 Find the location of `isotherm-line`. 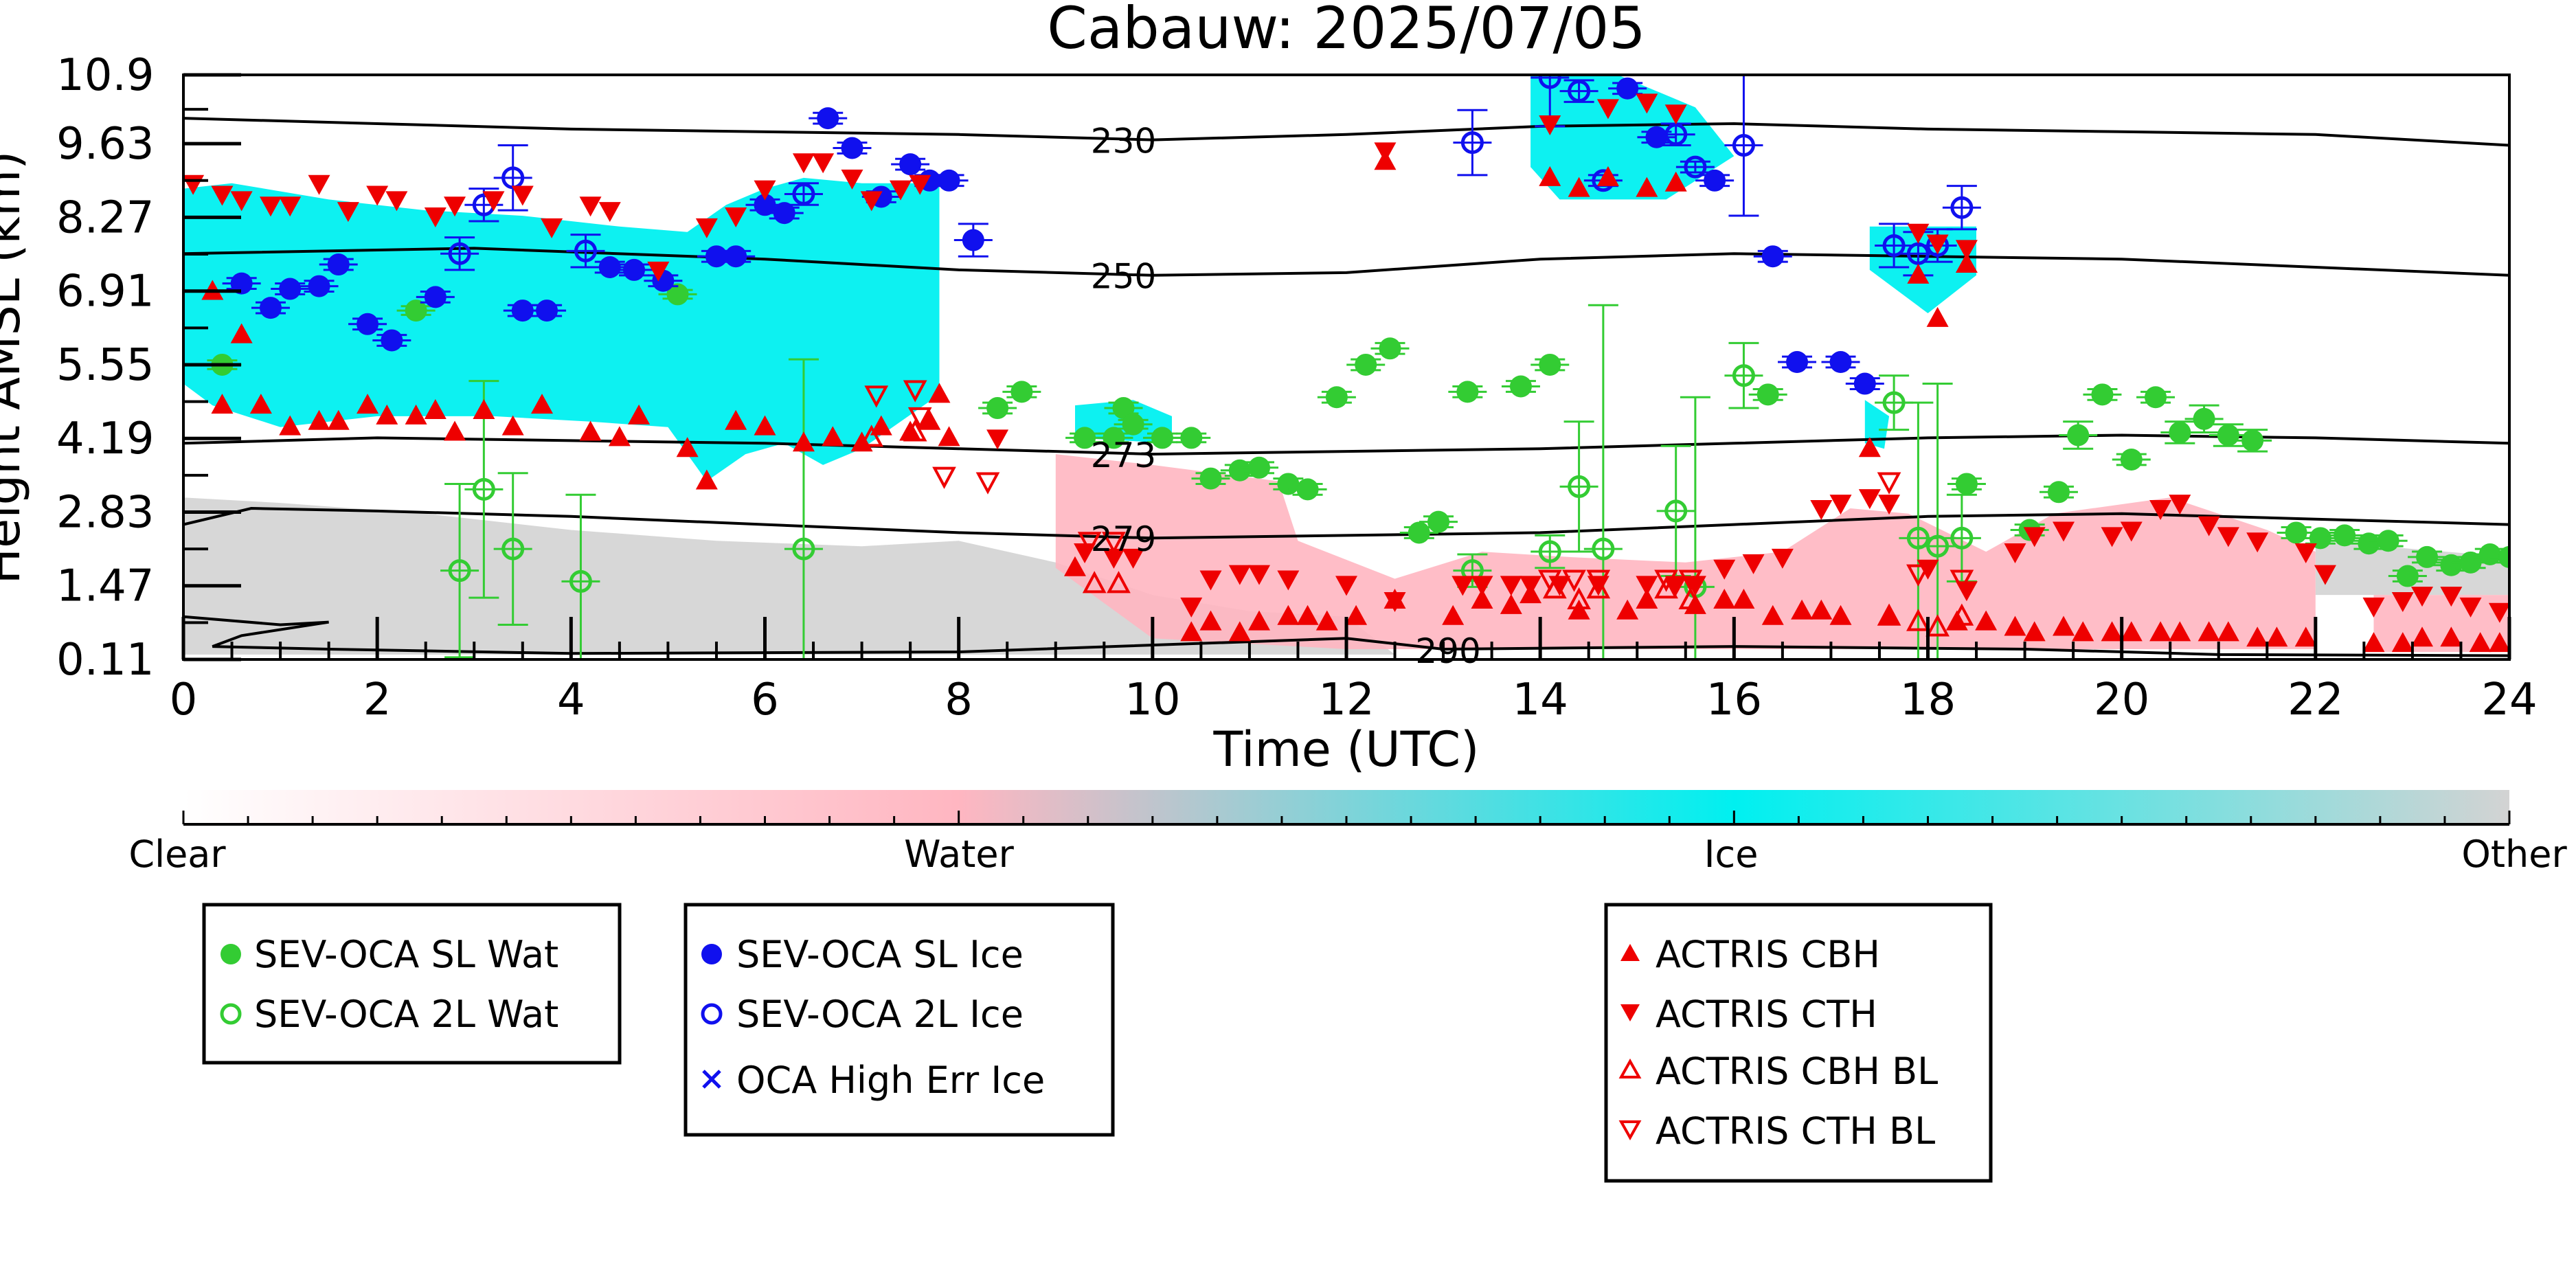

isotherm-line is located at coordinates (1346, 444).